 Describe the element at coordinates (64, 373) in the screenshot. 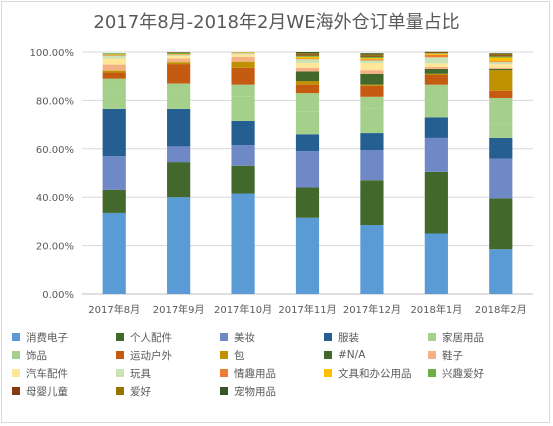

I see `legend-item: 汽车配件` at that location.